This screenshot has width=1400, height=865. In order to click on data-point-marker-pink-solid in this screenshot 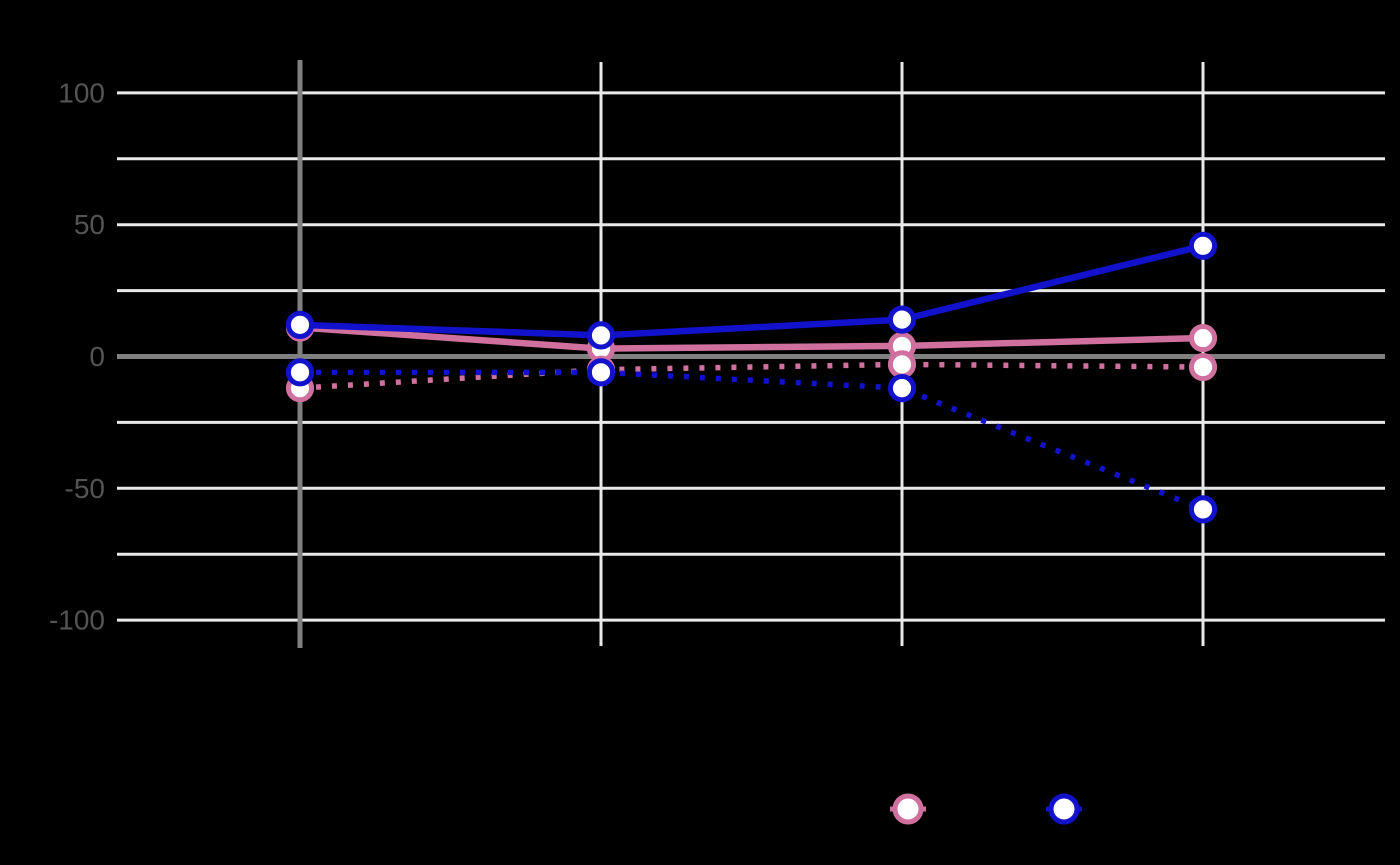, I will do `click(1203, 338)`.